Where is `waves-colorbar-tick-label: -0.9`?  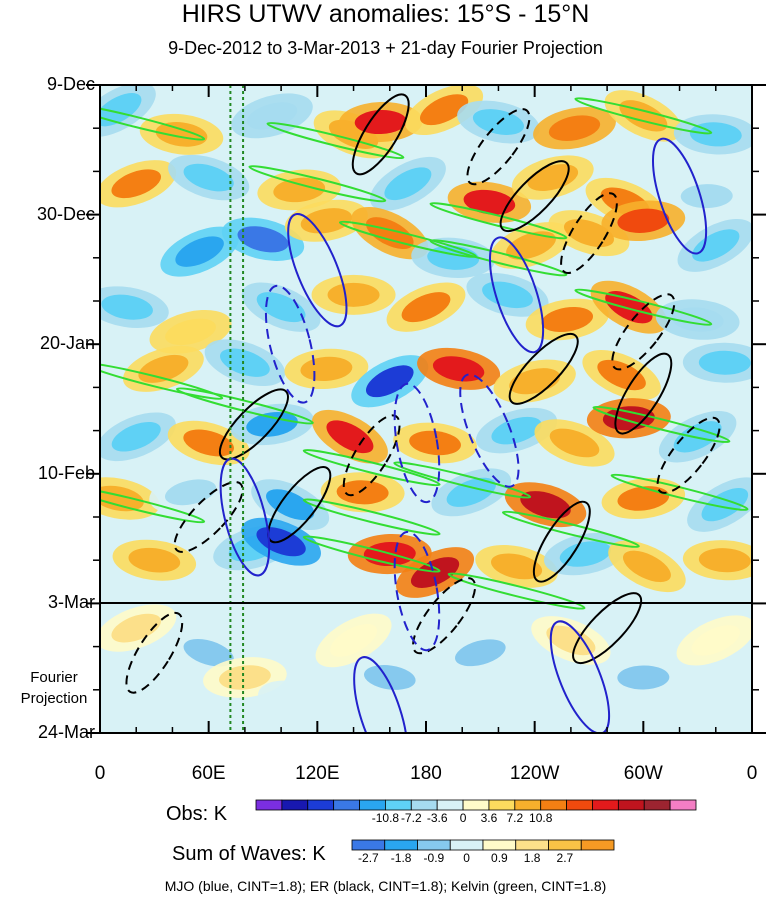 waves-colorbar-tick-label: -0.9 is located at coordinates (434, 858).